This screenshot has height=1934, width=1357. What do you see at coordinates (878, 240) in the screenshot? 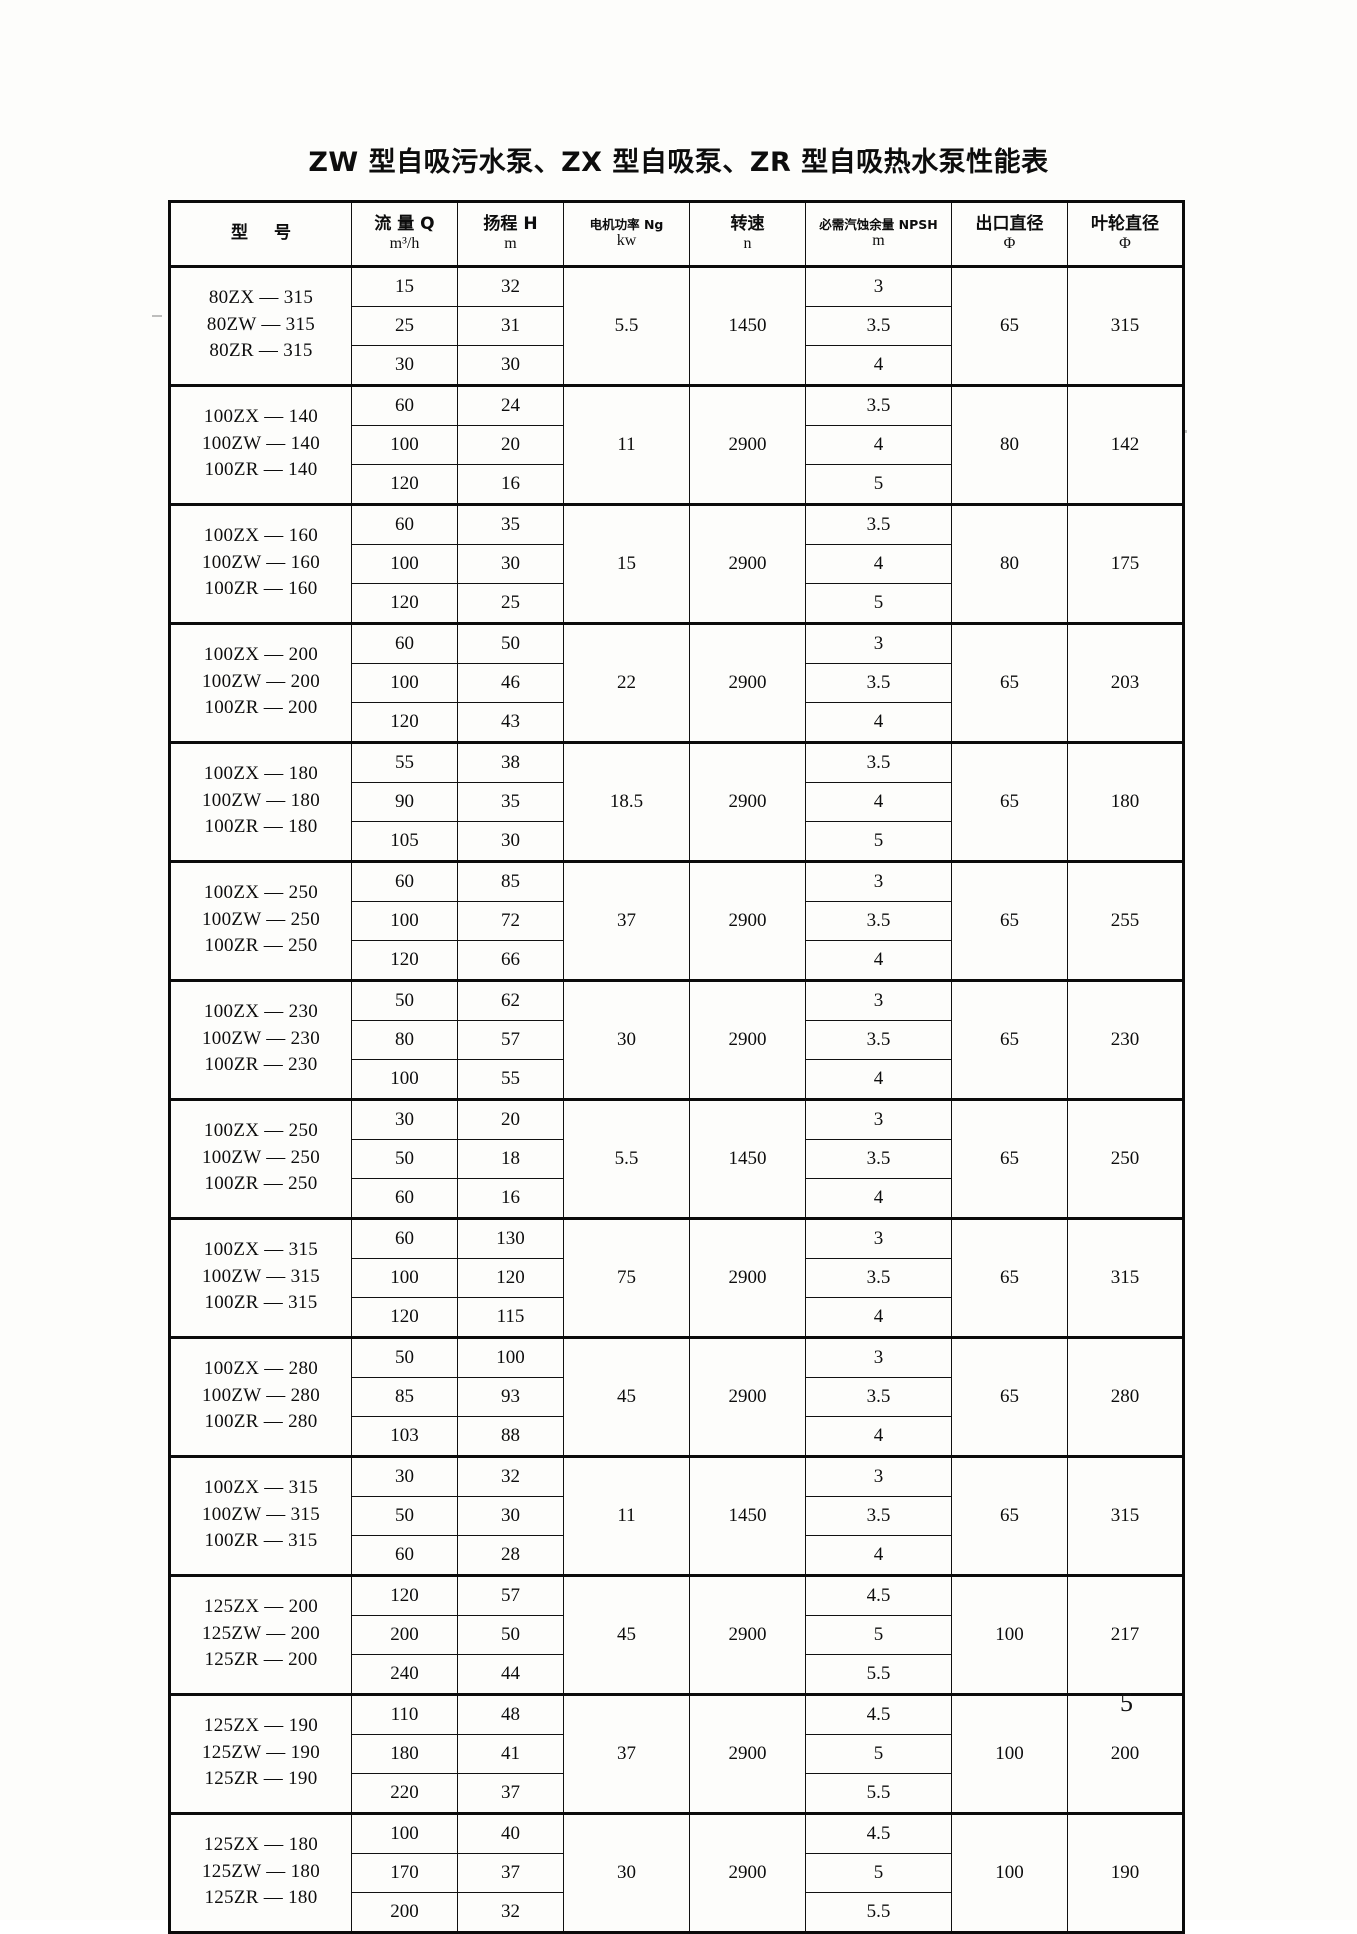
I see `col-header-npsh-unit: m` at bounding box center [878, 240].